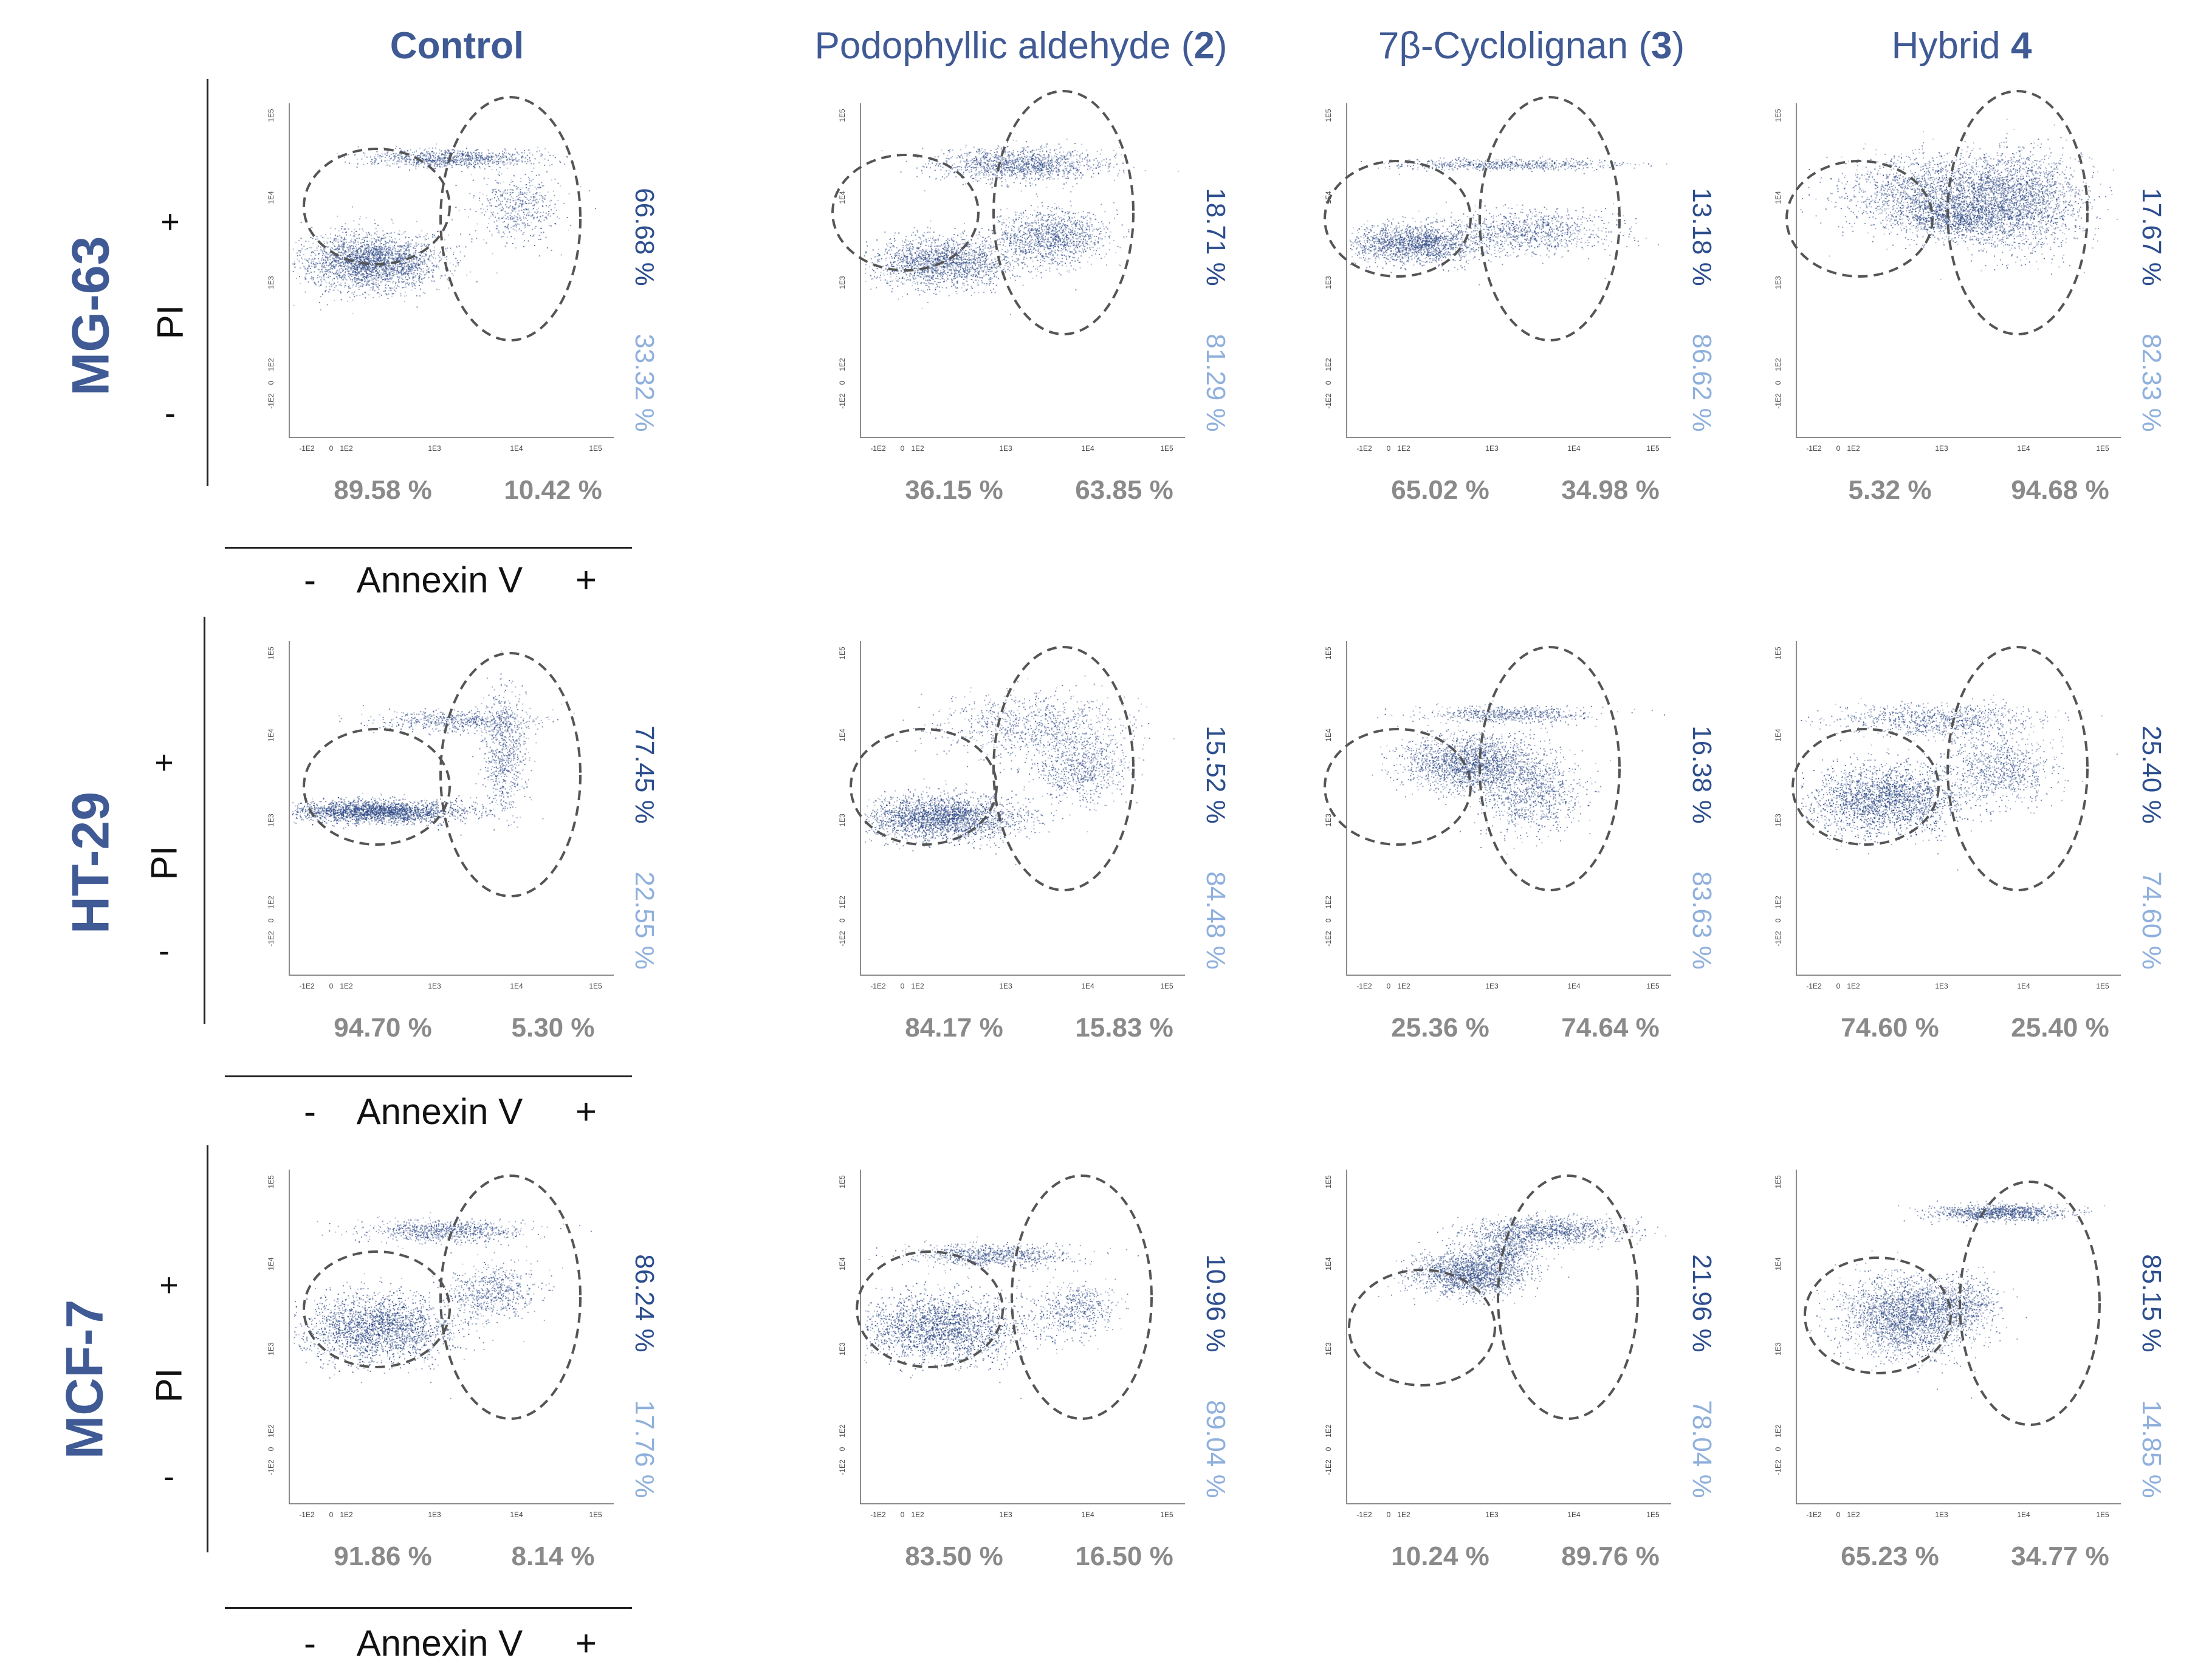 This screenshot has height=1666, width=2212. Describe the element at coordinates (1215, 774) in the screenshot. I see `pi-positive-percent: 15.52 %` at that location.